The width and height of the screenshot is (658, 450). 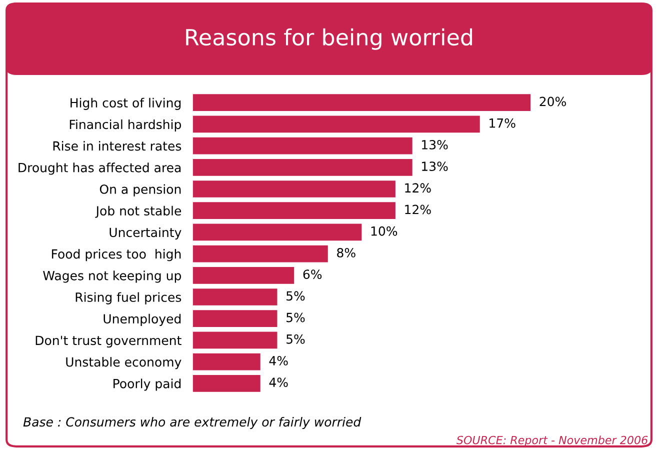 I want to click on data-label: 8%, so click(x=346, y=253).